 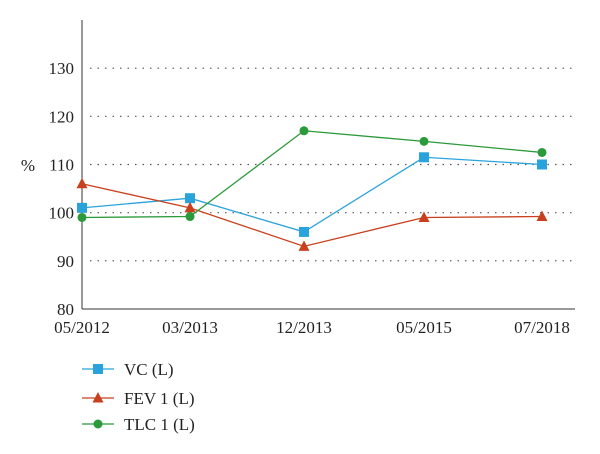 I want to click on x-tick-label: 03/2013, so click(x=190, y=327).